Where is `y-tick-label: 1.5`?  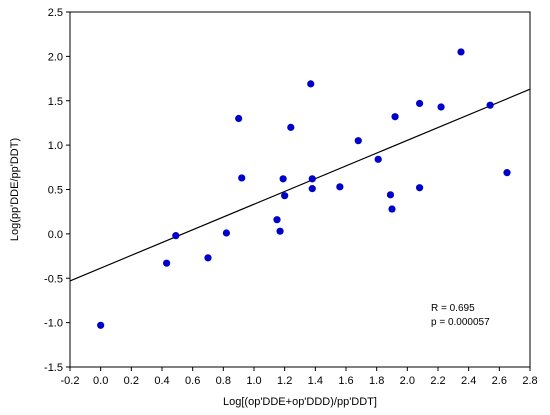
y-tick-label: 1.5 is located at coordinates (55, 102).